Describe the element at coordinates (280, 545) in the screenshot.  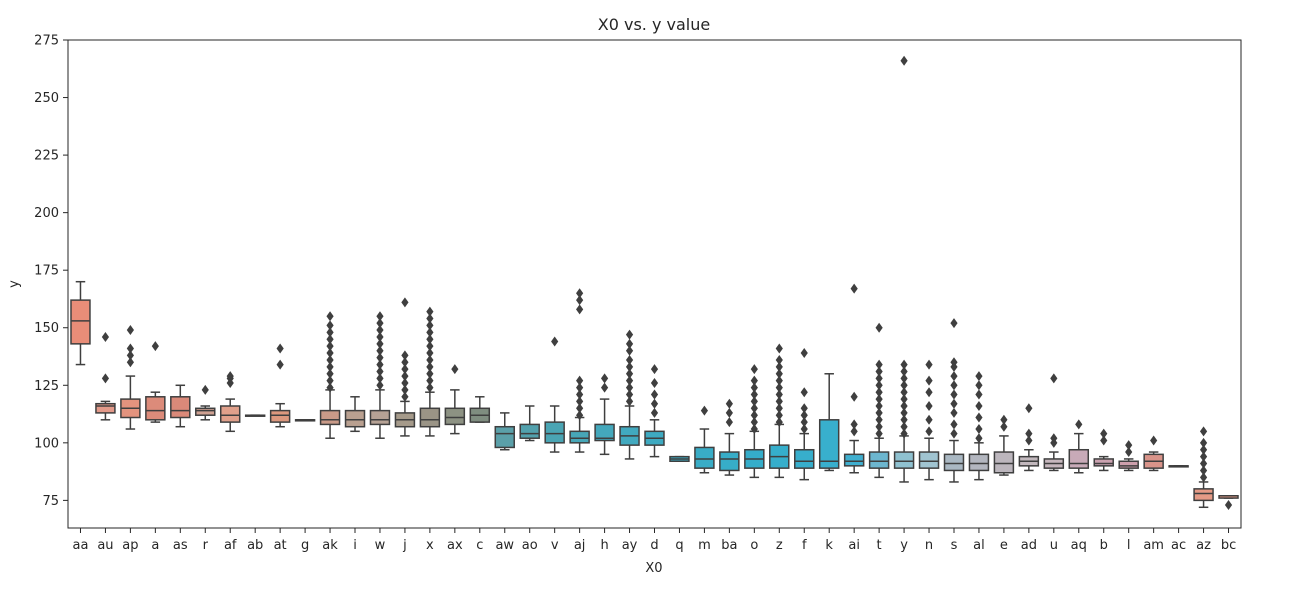
I see `x-tick-label: at` at that location.